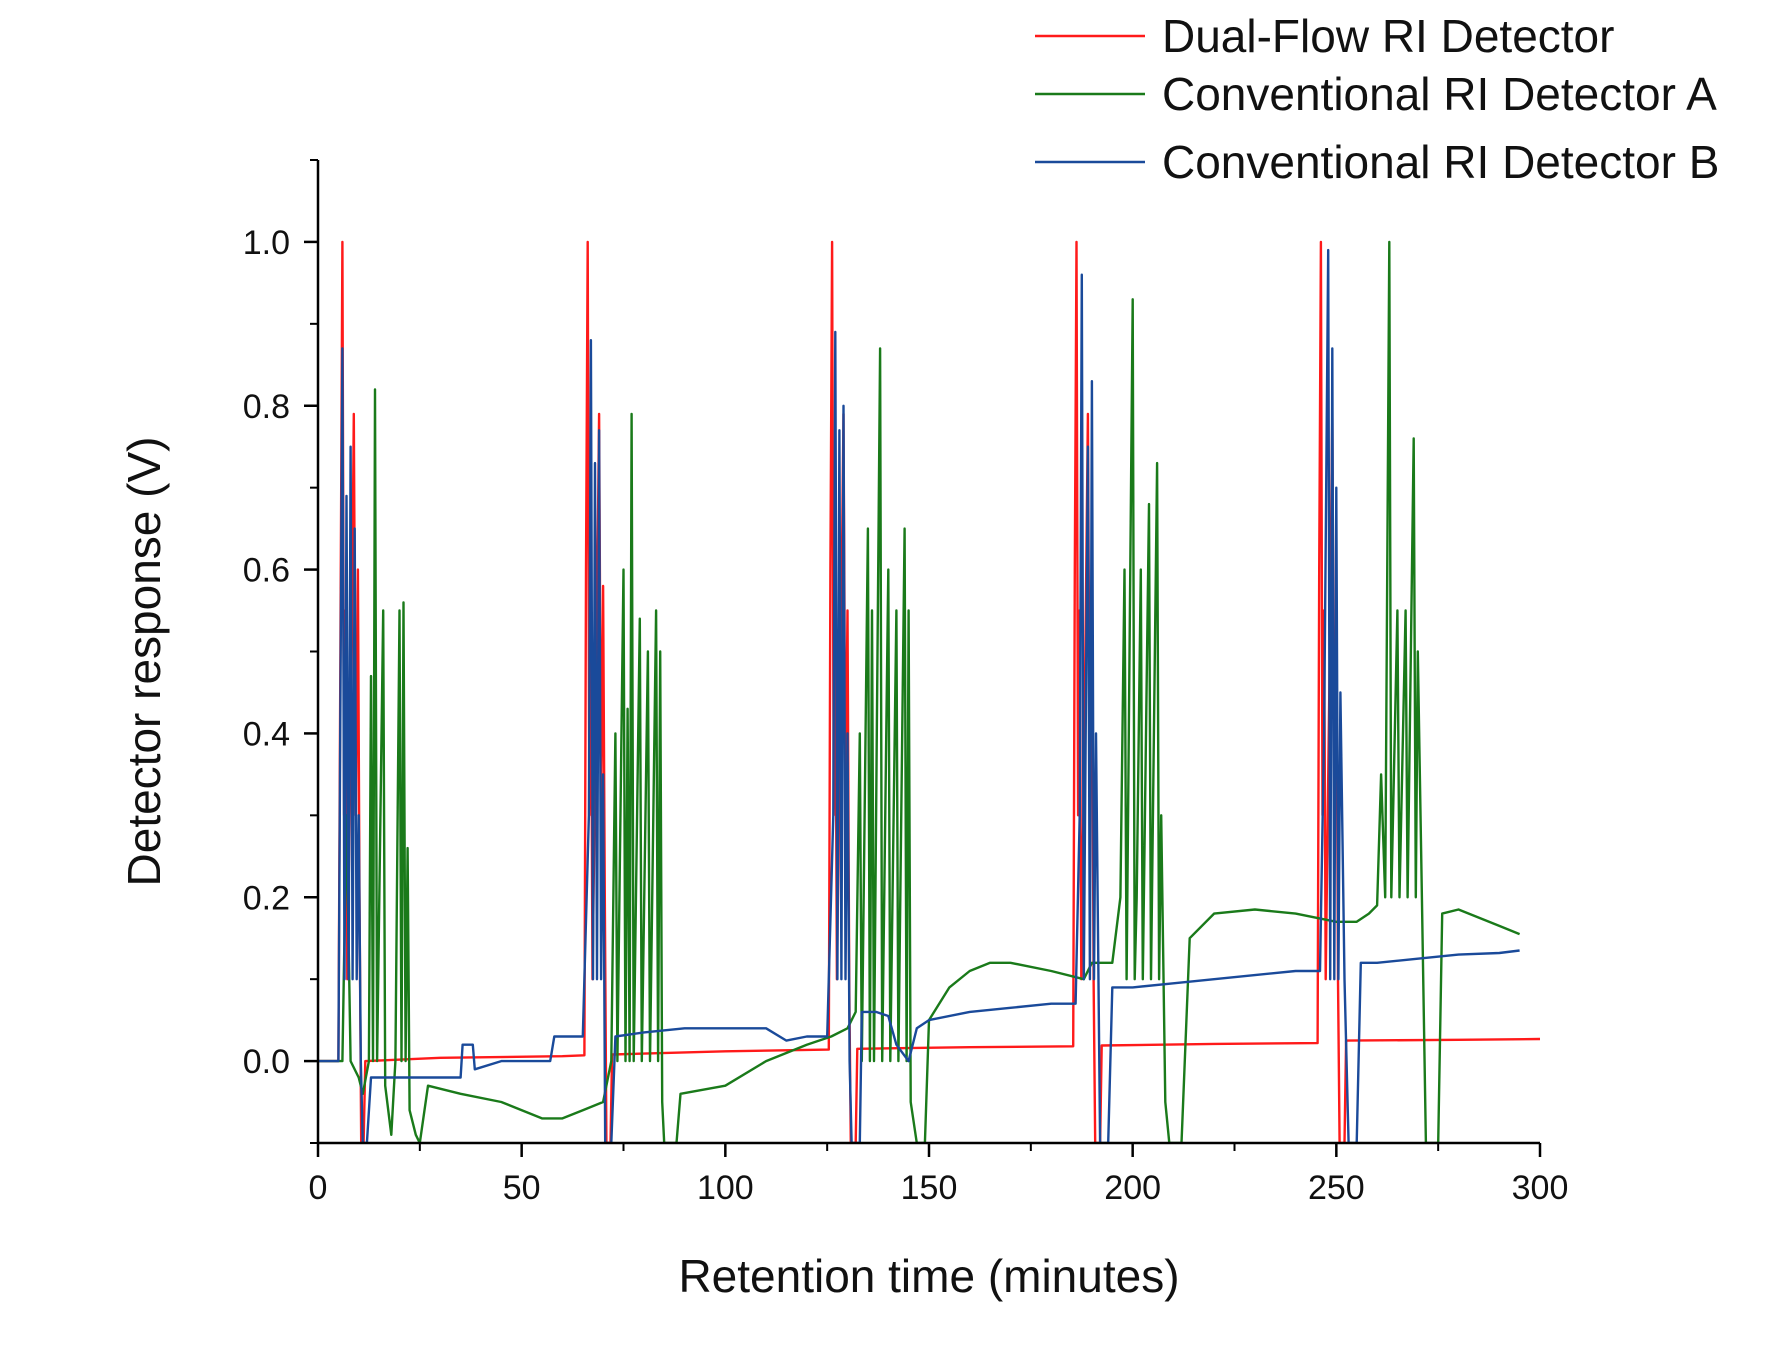 The height and width of the screenshot is (1365, 1772). What do you see at coordinates (928, 1276) in the screenshot?
I see `x-axis-title: Retention time (minutes)` at bounding box center [928, 1276].